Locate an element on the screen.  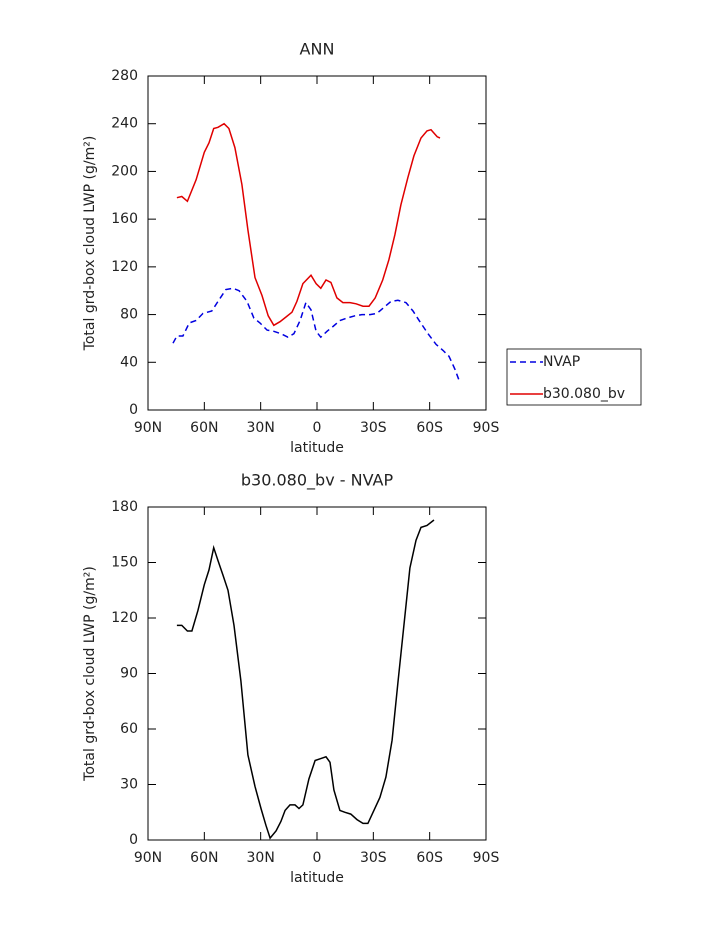
y-tick-label: 240 is located at coordinates (124, 124).